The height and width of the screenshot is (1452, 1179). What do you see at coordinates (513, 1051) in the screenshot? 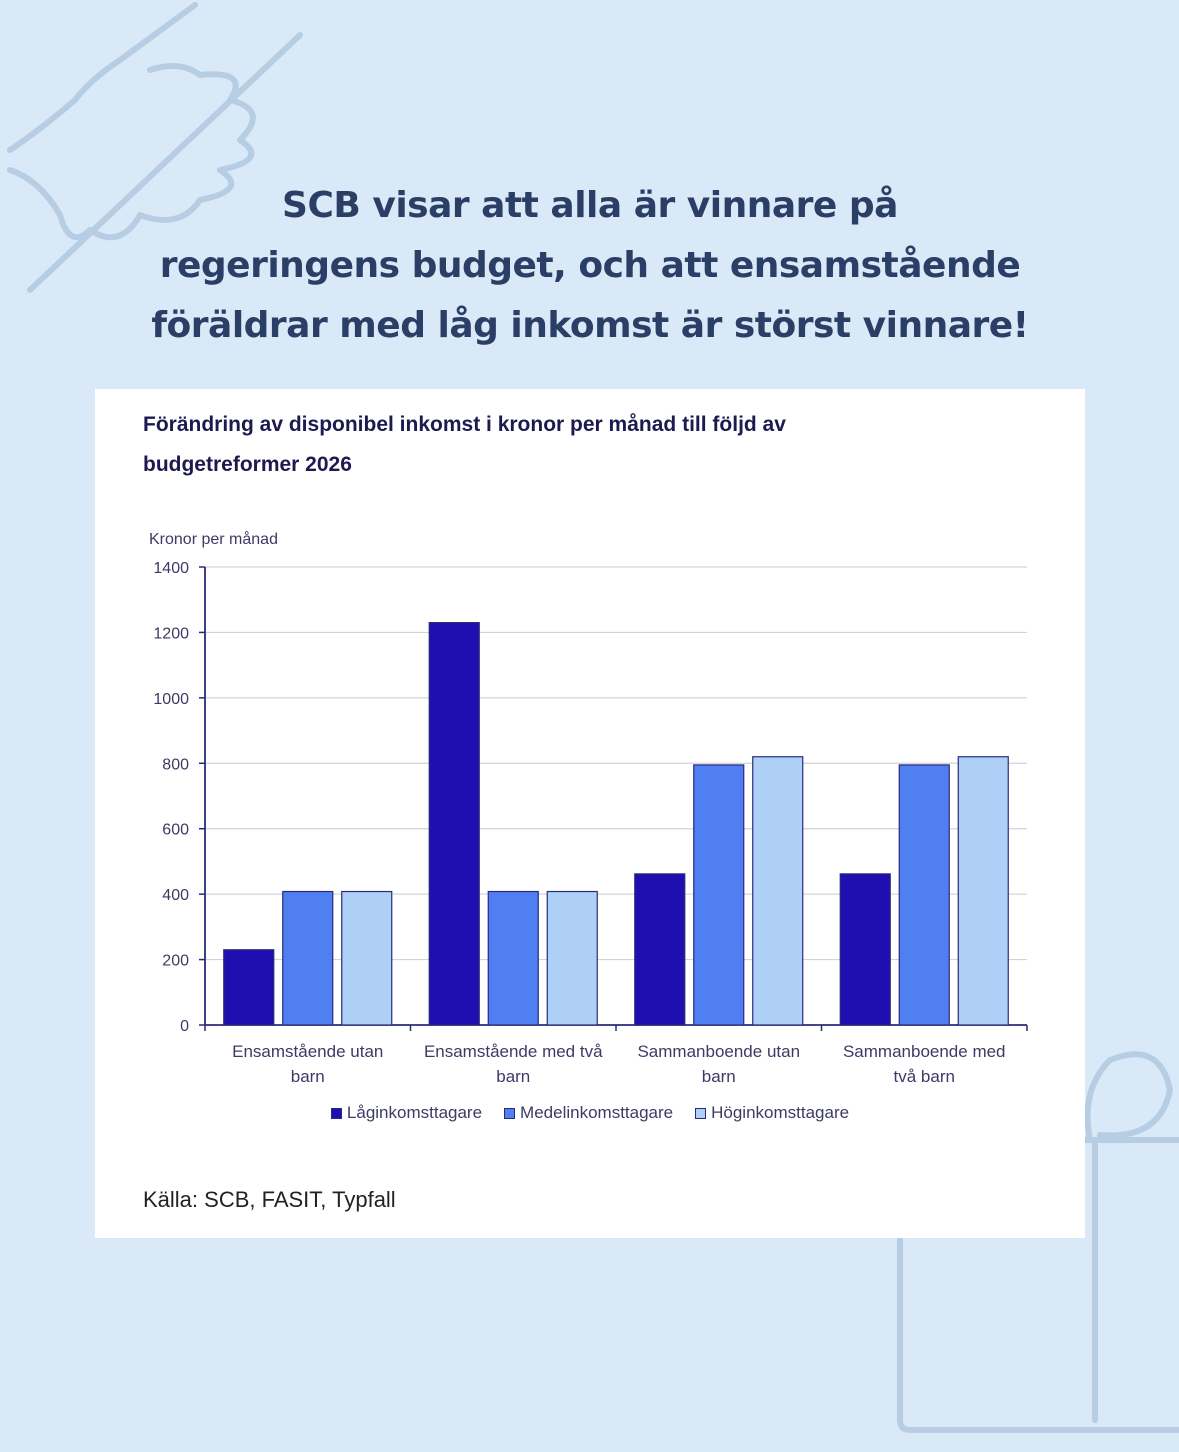
I see `x-category-label: Ensamstående med två` at bounding box center [513, 1051].